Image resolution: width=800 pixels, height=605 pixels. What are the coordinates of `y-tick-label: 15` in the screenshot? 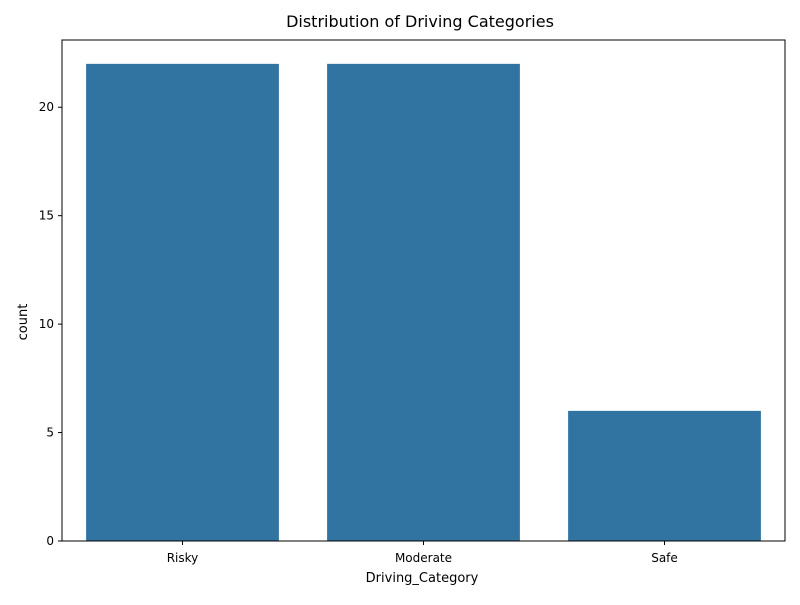 It's located at (46, 216).